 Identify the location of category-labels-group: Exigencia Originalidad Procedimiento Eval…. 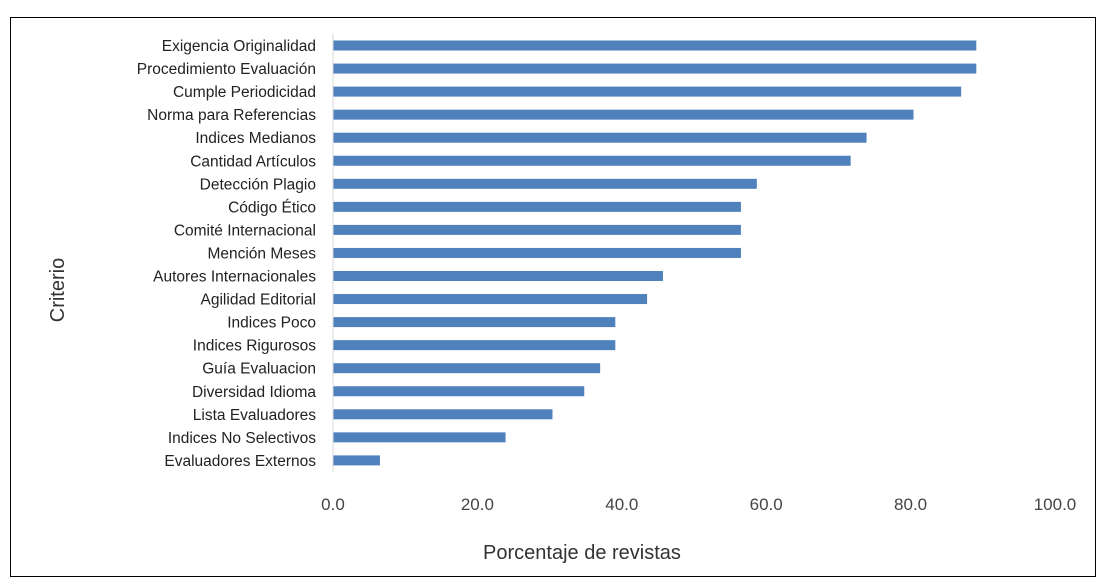
(227, 254).